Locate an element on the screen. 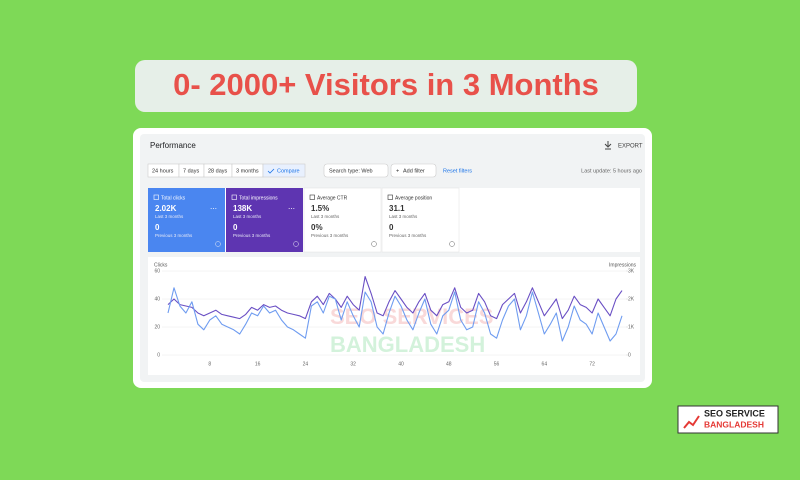 This screenshot has width=800, height=480. range-button is located at coordinates (284, 170).